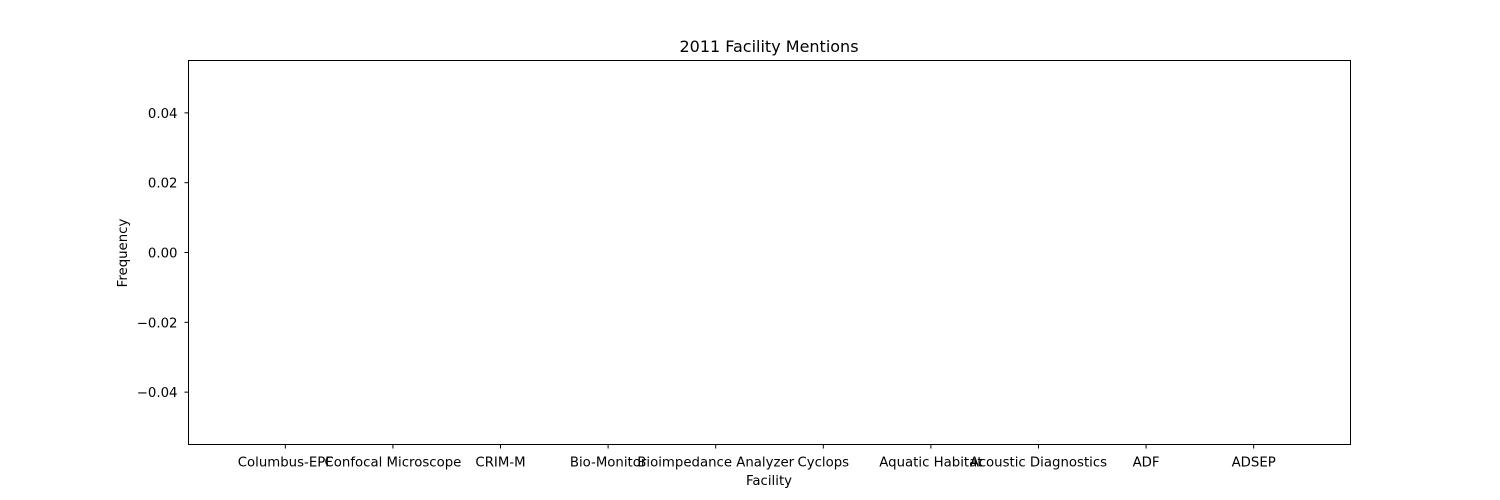 The height and width of the screenshot is (500, 1500). I want to click on x-axis-label: Facility, so click(769, 481).